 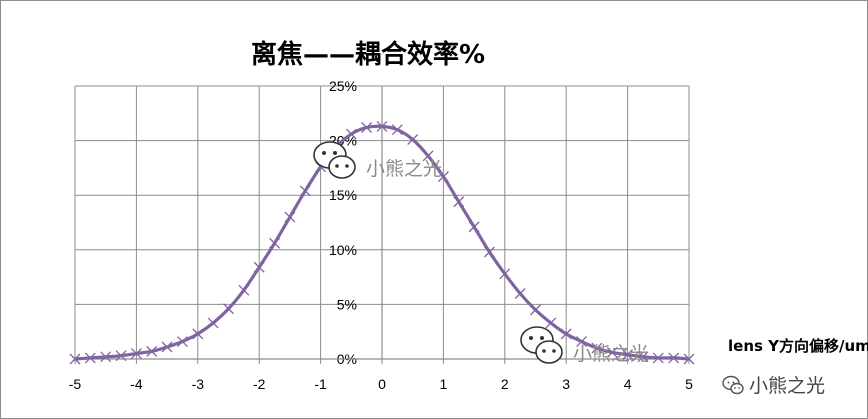 I want to click on x-tick-label: 5, so click(x=689, y=384).